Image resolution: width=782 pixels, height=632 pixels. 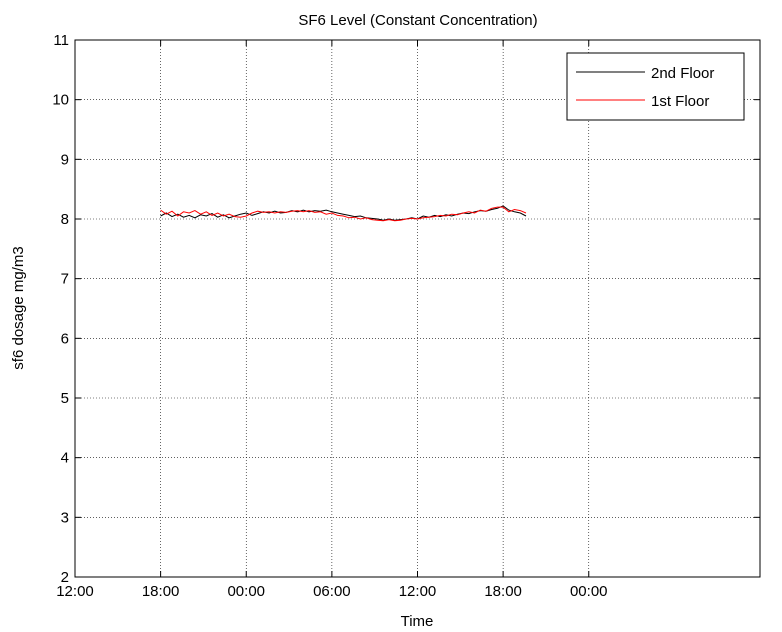 I want to click on x-tick-label: 06:00, so click(x=332, y=591).